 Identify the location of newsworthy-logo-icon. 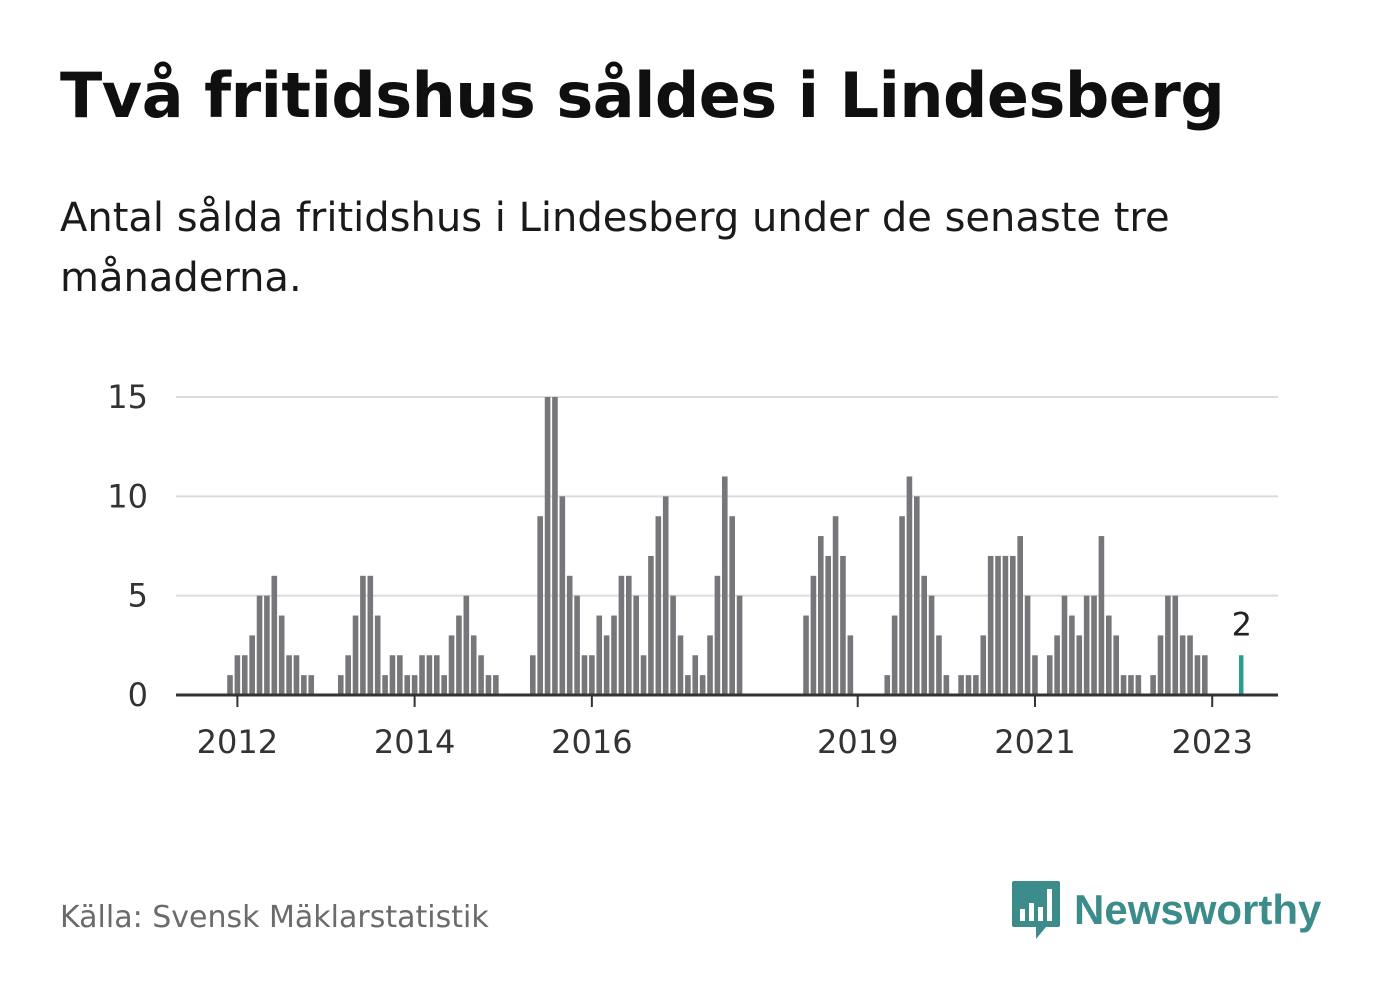
(1036, 910).